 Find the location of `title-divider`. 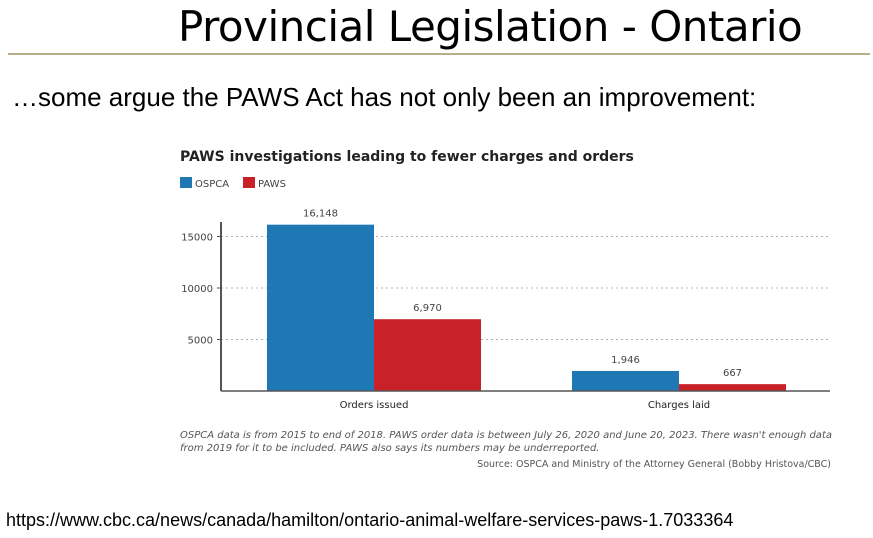

title-divider is located at coordinates (439, 54).